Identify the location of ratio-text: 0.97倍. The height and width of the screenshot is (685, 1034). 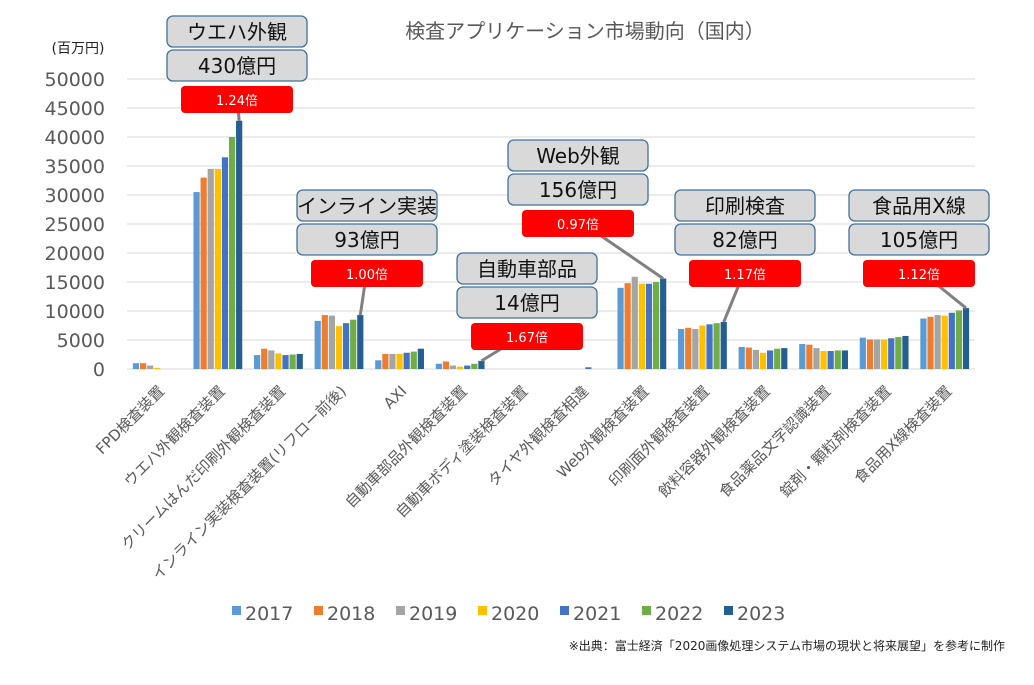
(578, 225).